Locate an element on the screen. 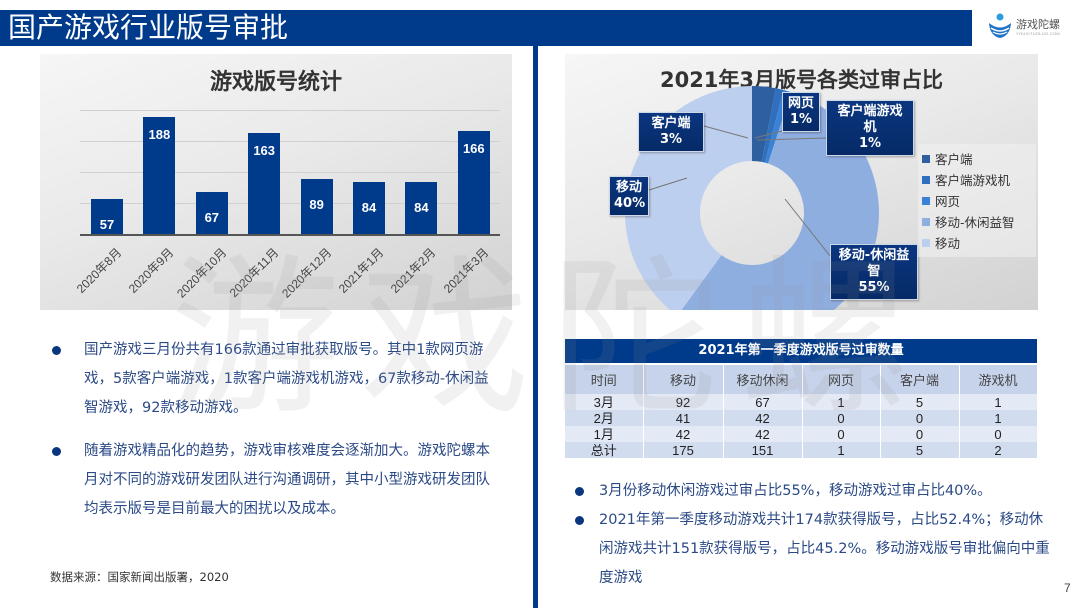  legend-item: 网页 is located at coordinates (977, 200).